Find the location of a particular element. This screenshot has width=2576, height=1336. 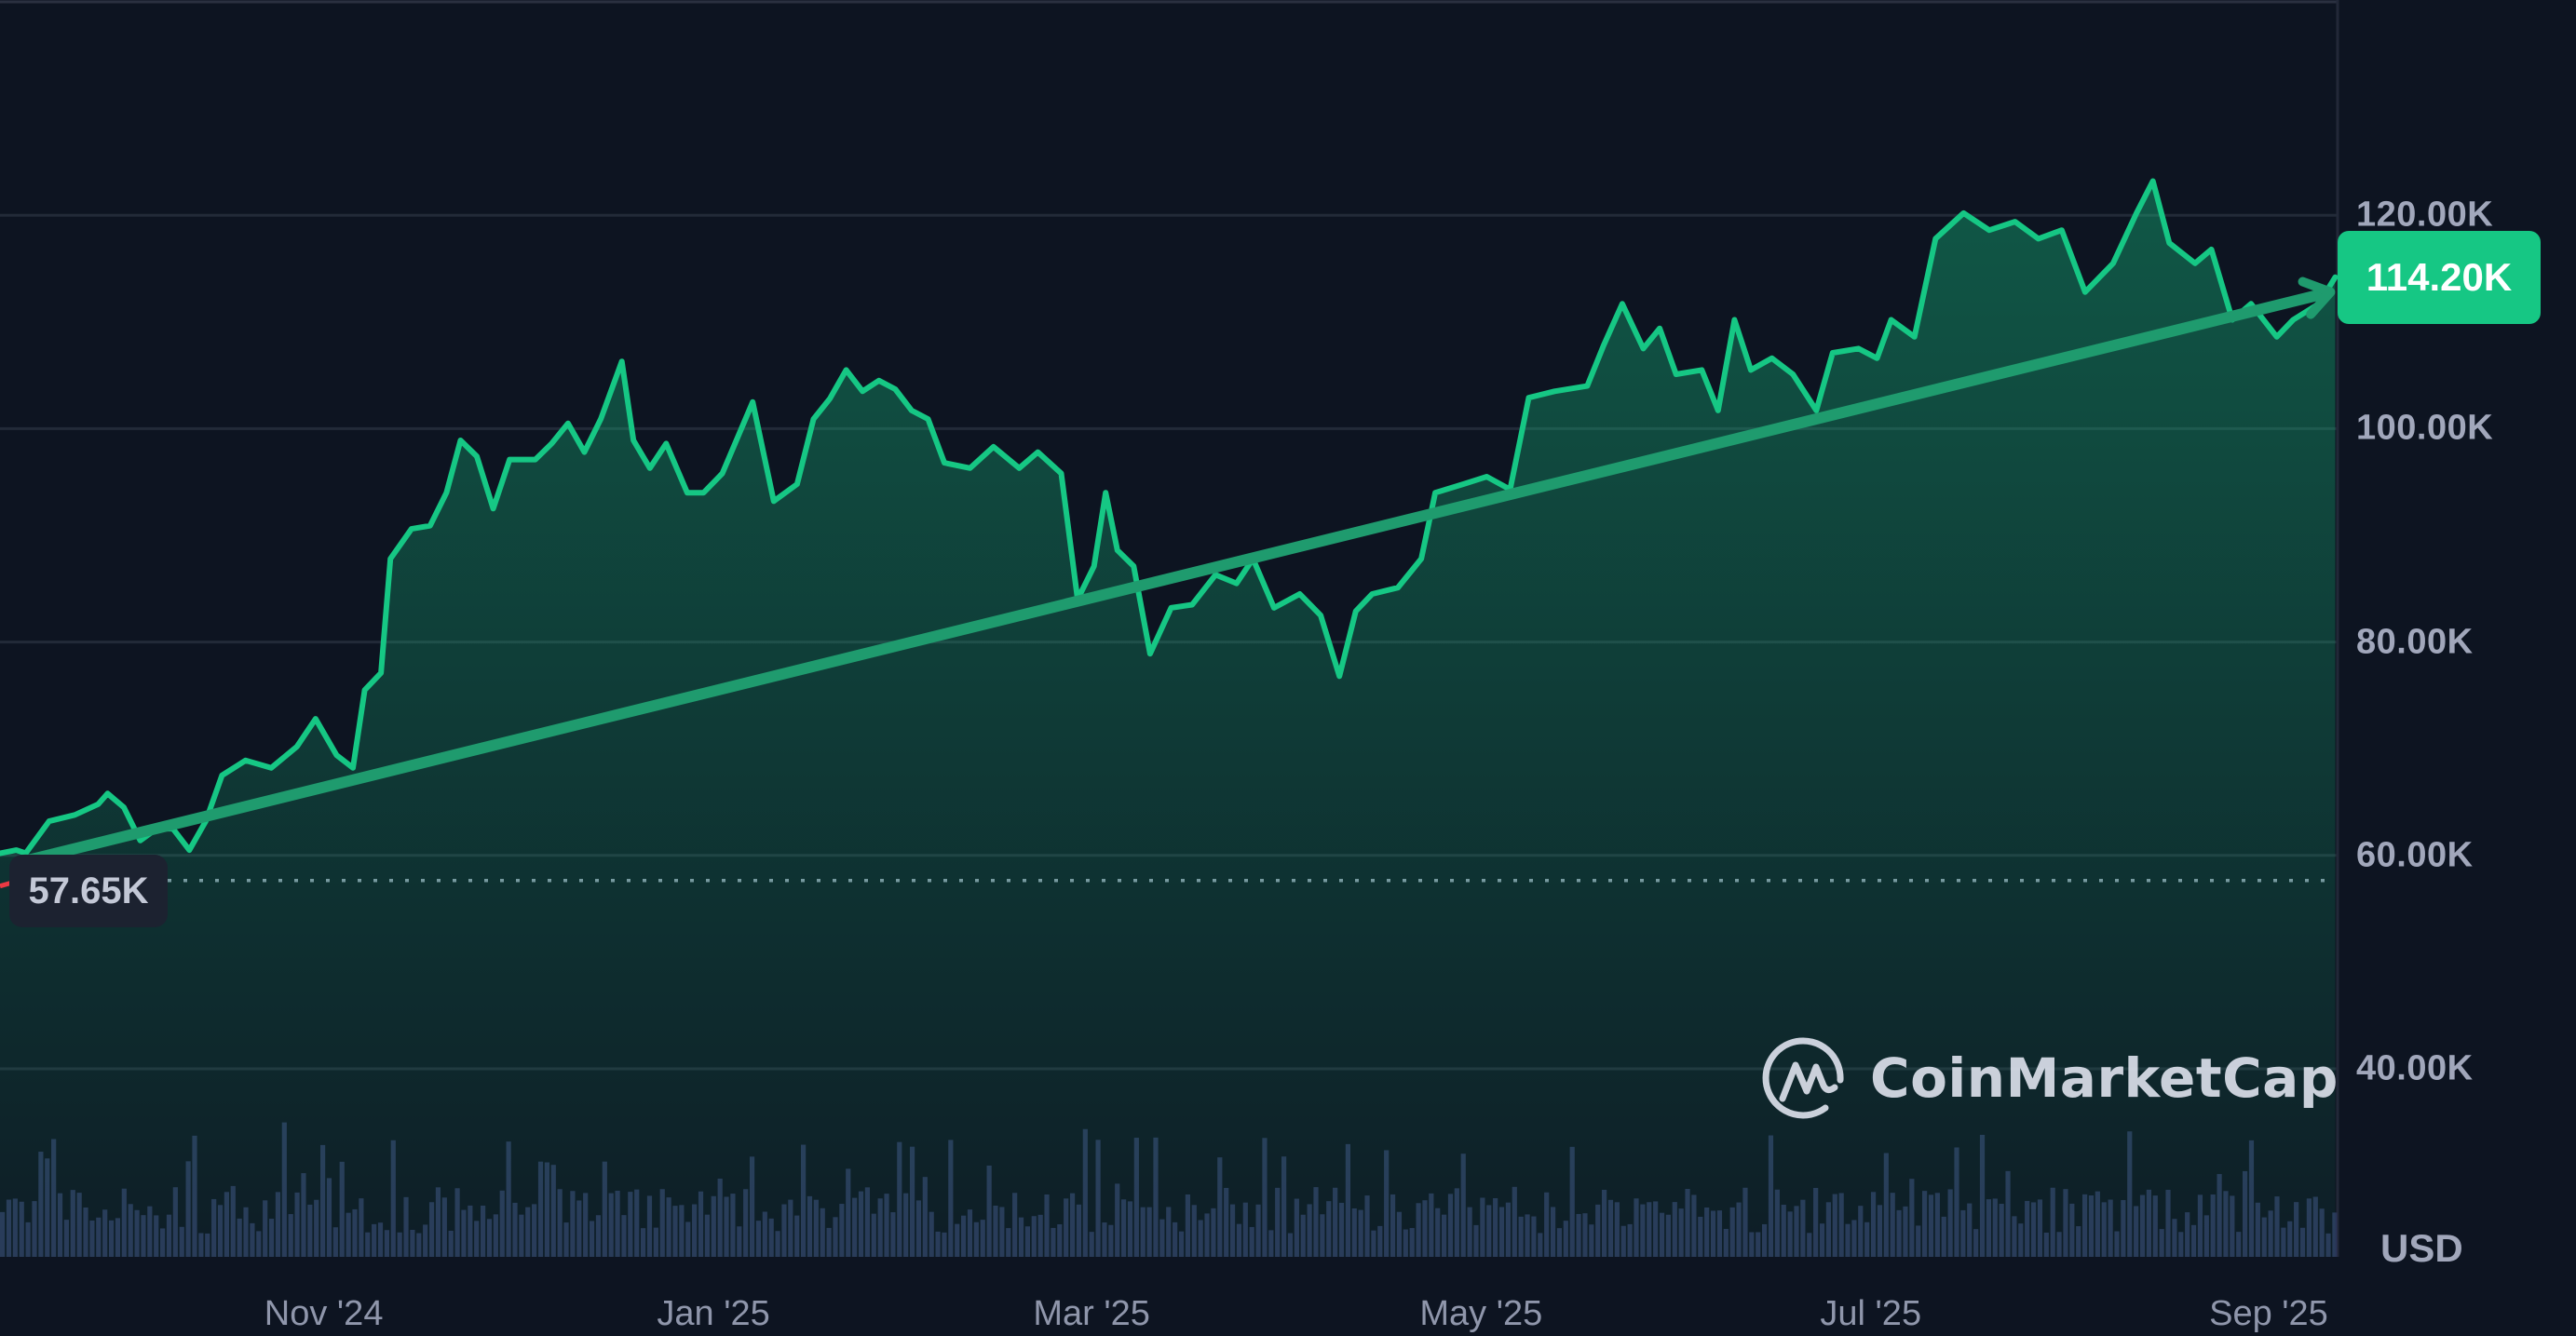

start-price-badge: 57.65K is located at coordinates (88, 891).